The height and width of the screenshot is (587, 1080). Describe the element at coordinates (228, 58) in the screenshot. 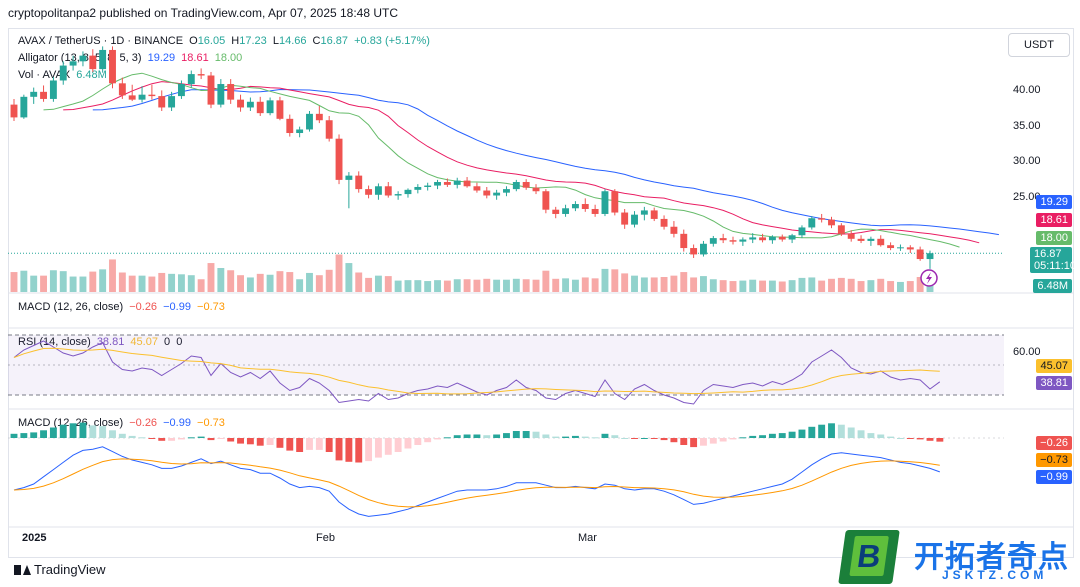

I see `alligator-lips-value: 18.00` at that location.